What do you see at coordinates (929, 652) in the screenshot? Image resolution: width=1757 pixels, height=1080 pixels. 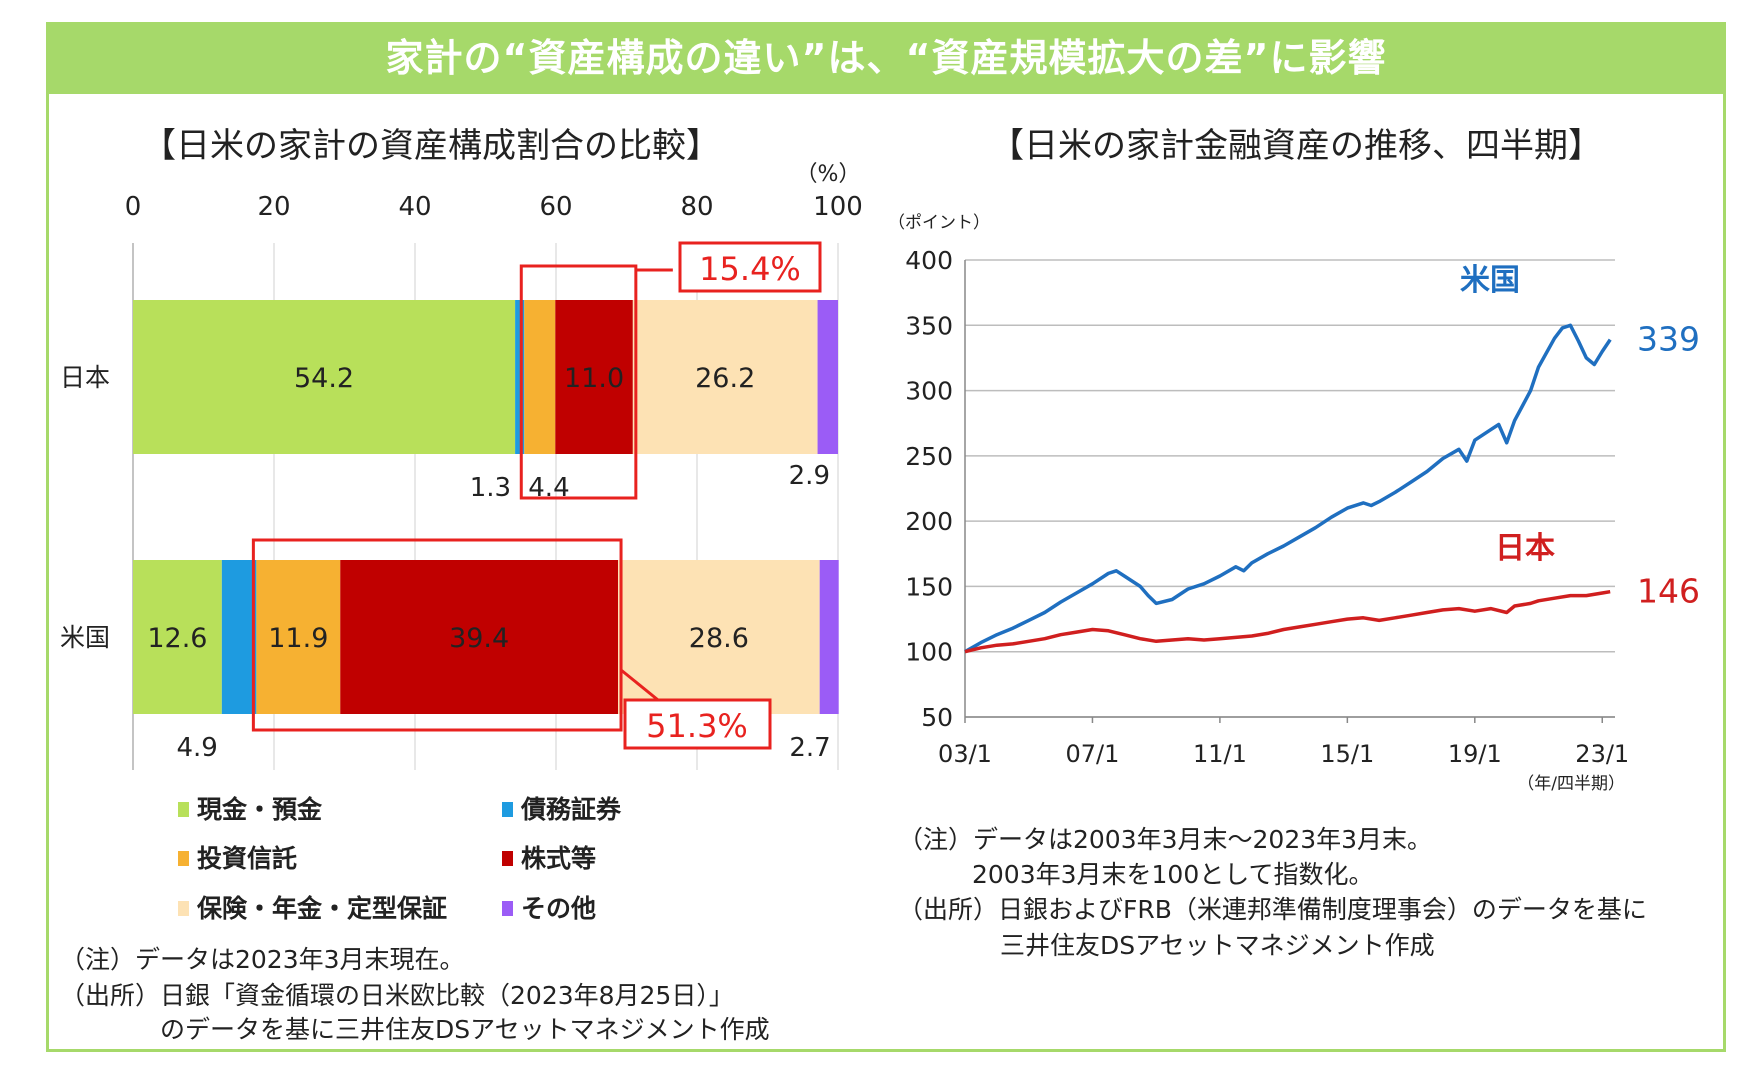 I see `y-tick-label: 100` at bounding box center [929, 652].